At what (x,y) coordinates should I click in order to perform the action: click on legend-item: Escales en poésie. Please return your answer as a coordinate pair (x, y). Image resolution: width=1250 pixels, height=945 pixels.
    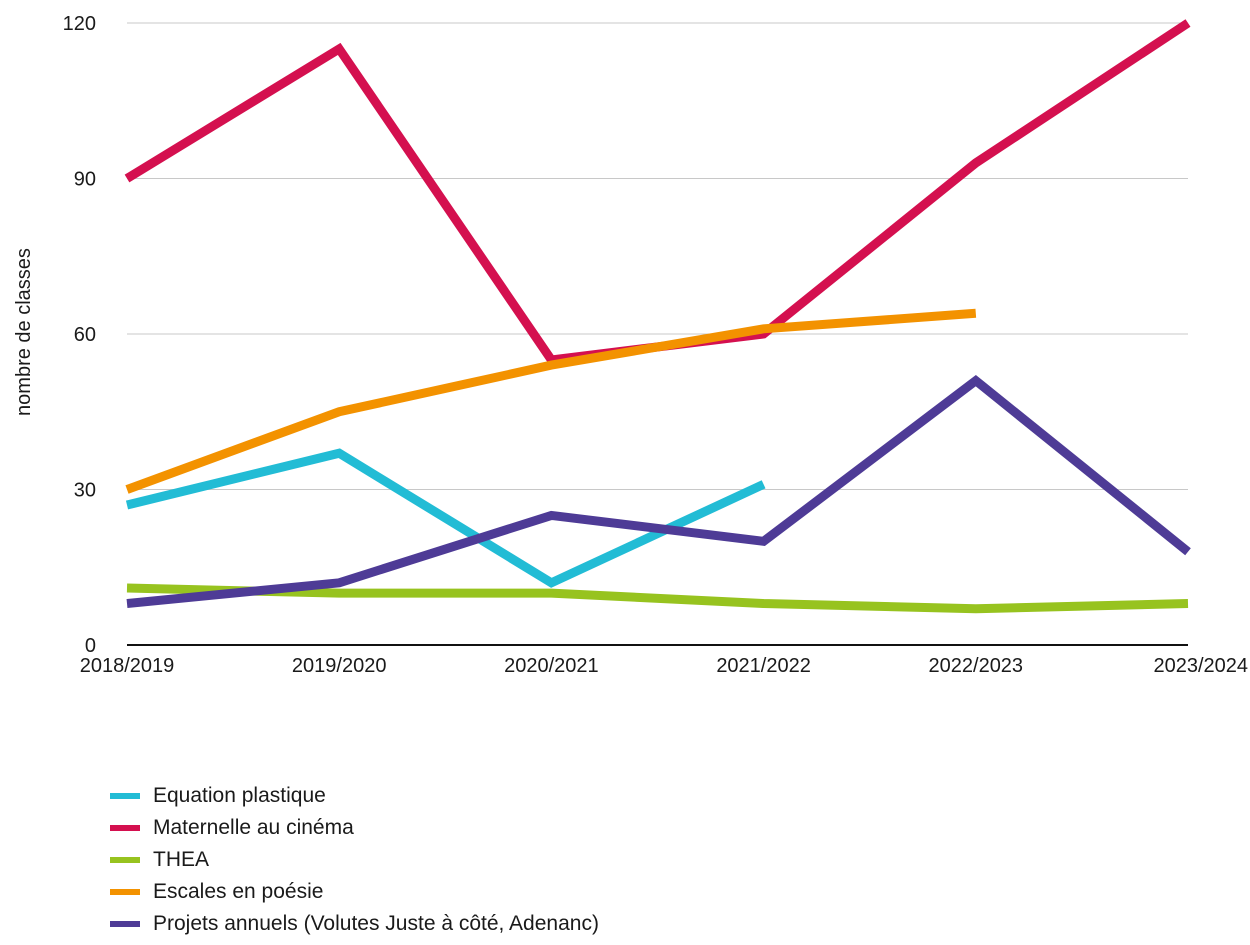
    Looking at the image, I should click on (354, 892).